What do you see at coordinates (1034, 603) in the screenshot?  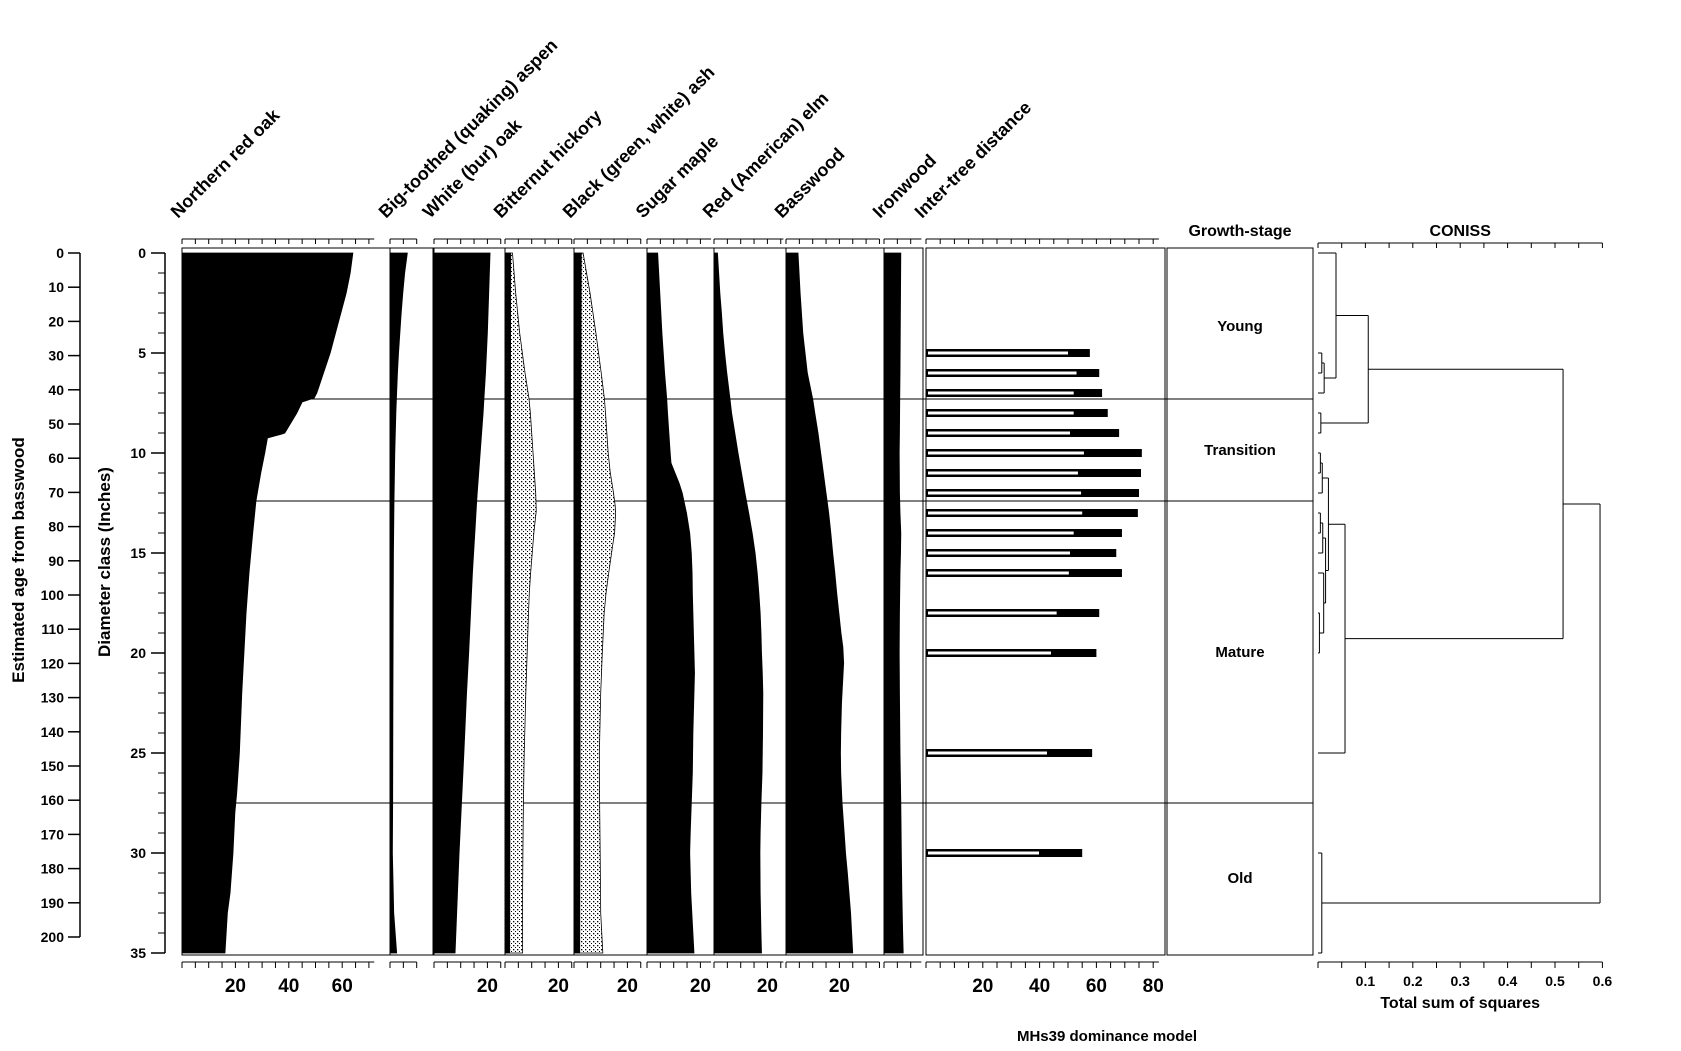 I see `intertree-bars-layer` at bounding box center [1034, 603].